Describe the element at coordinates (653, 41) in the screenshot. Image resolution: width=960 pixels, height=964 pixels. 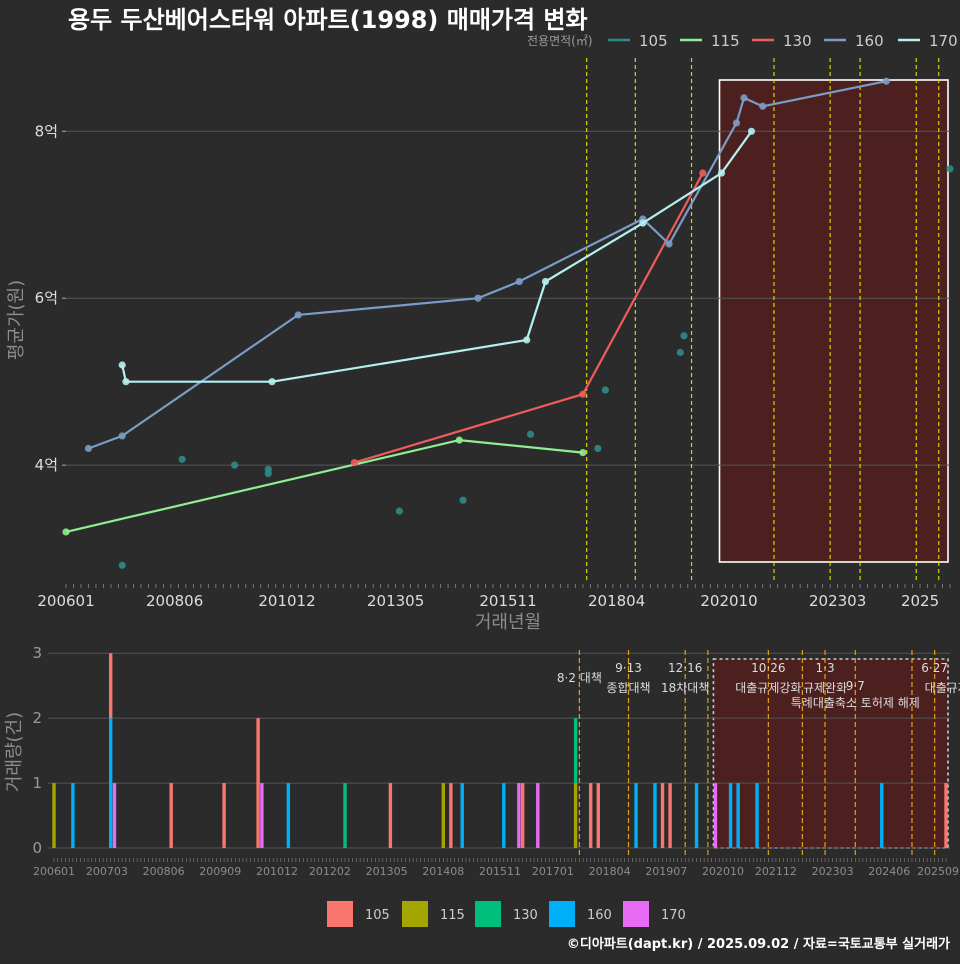
I see `legend-label-105: 105` at that location.